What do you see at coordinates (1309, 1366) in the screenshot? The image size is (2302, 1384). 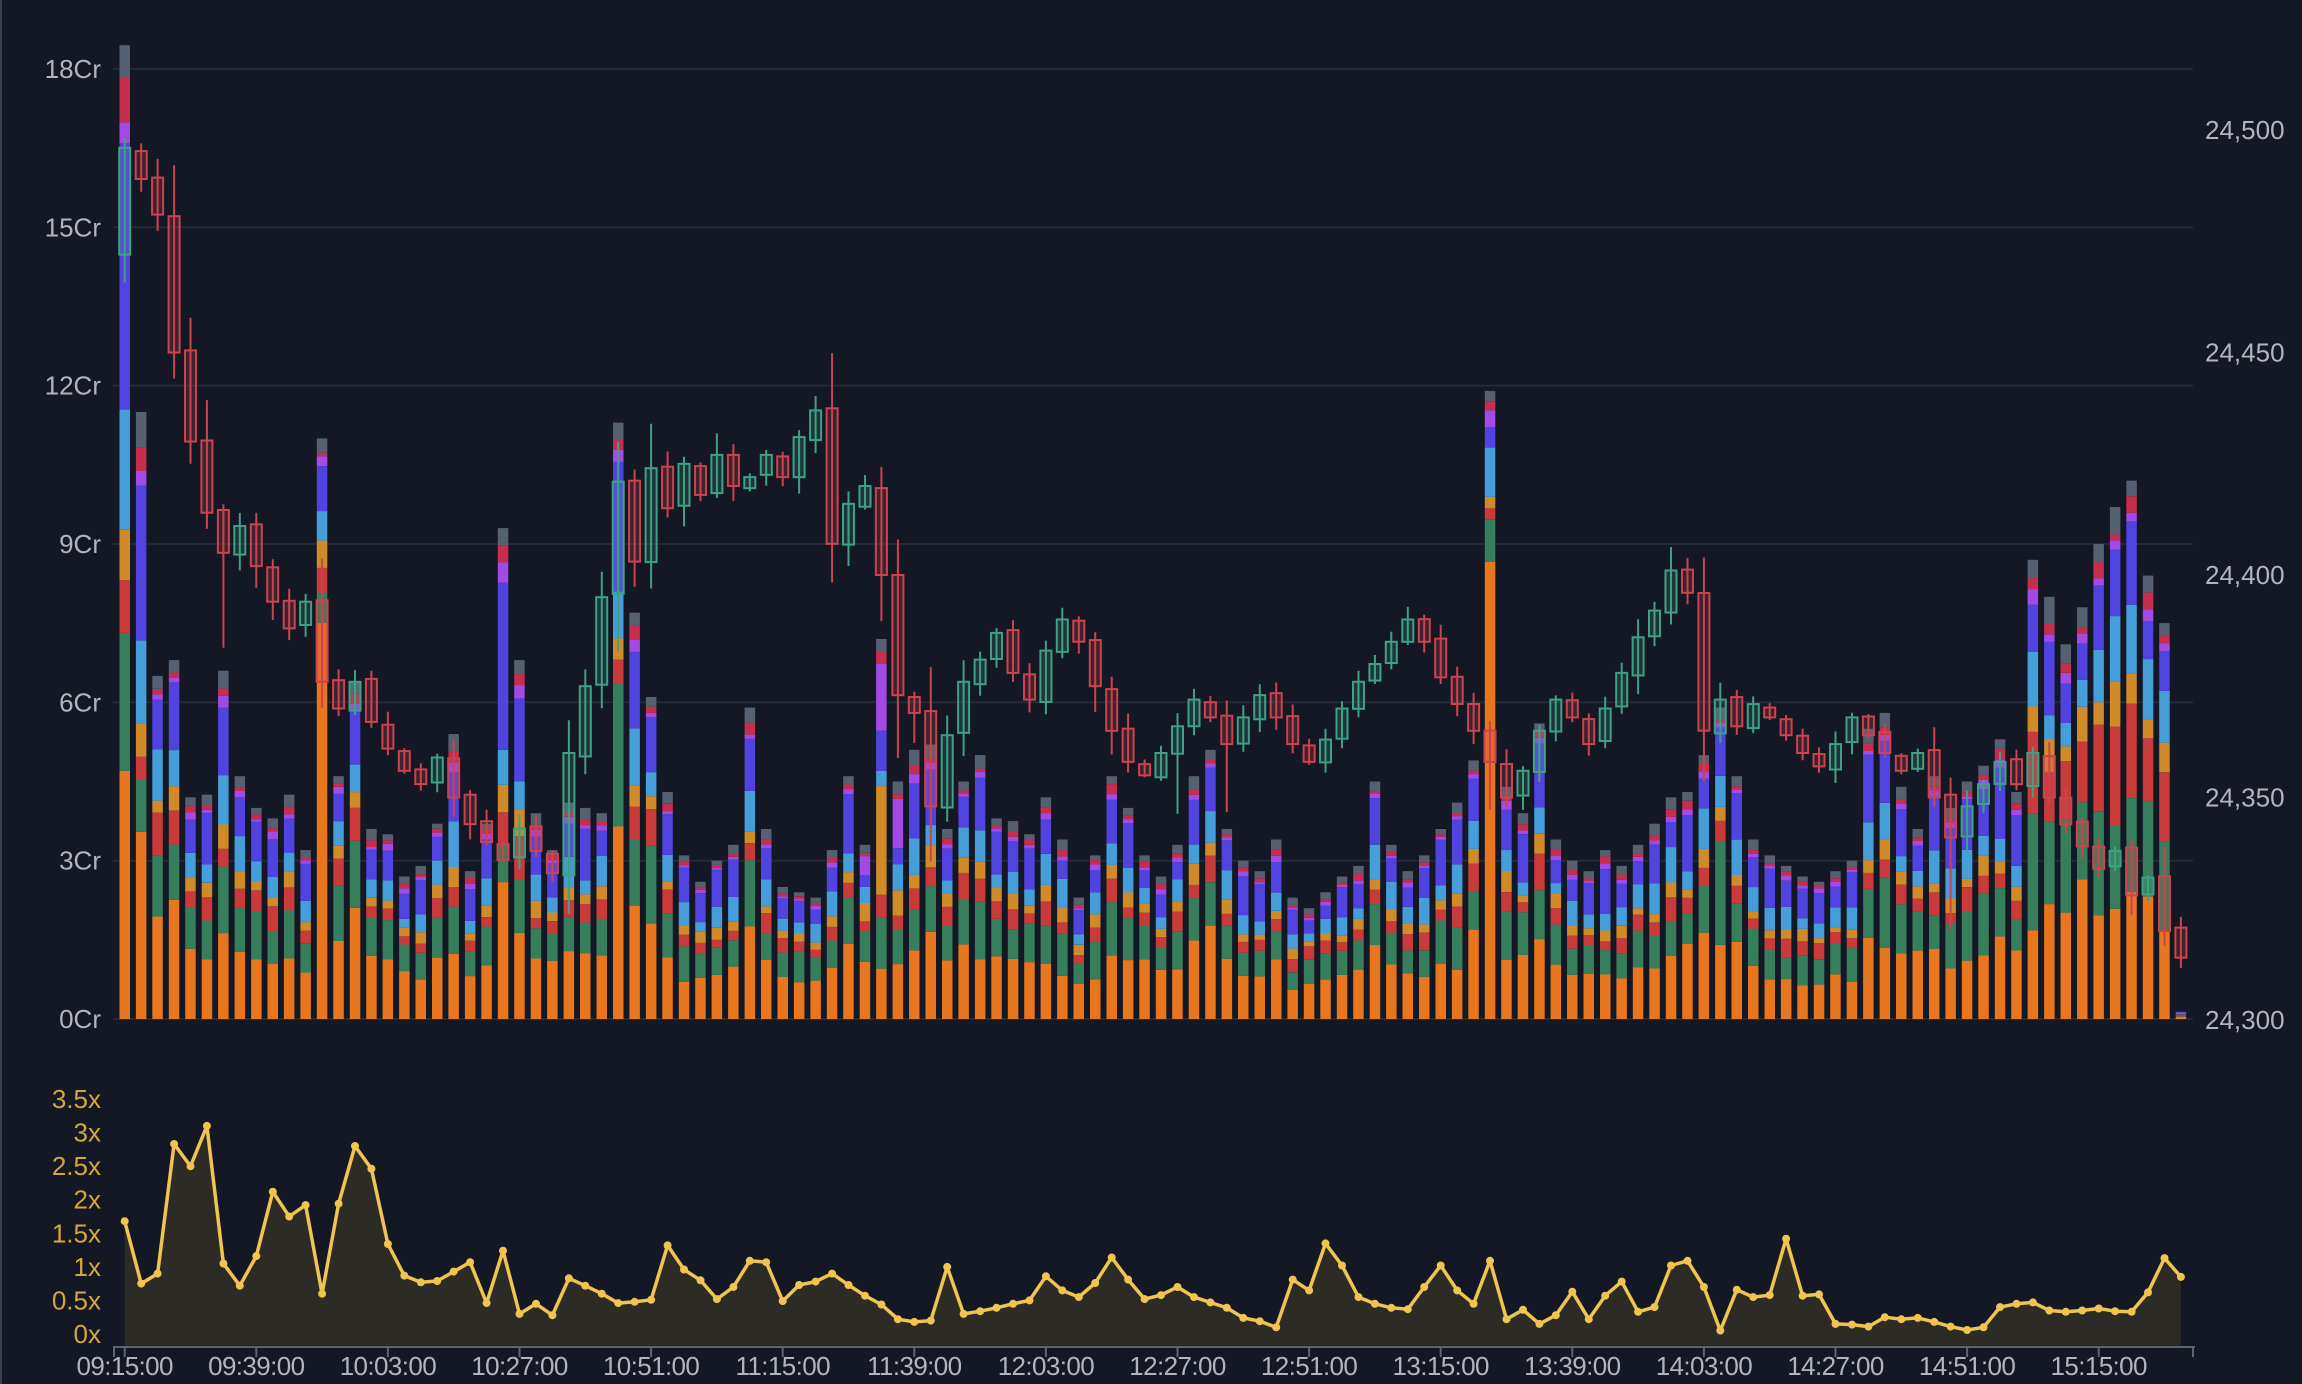 I see `svg-text: 12:51:00` at bounding box center [1309, 1366].